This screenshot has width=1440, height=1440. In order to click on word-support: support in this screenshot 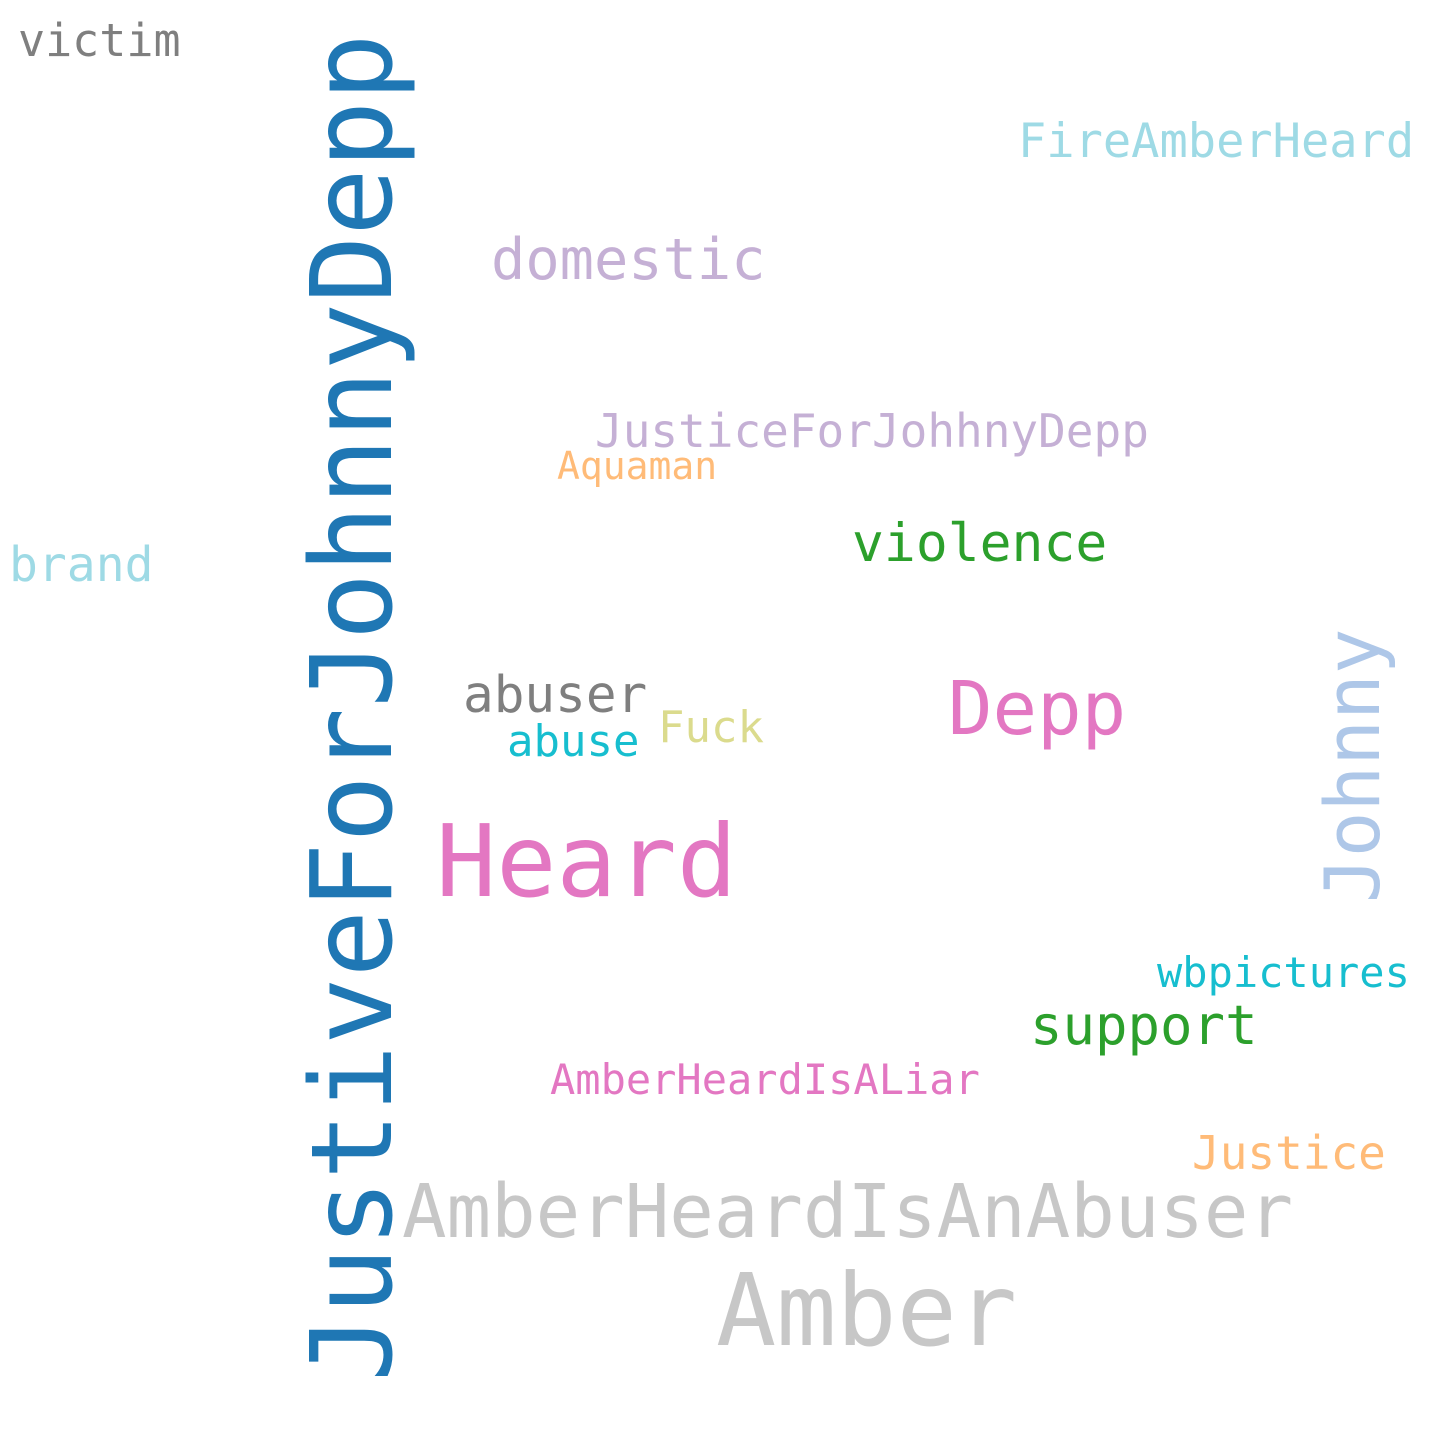, I will do `click(1144, 1025)`.